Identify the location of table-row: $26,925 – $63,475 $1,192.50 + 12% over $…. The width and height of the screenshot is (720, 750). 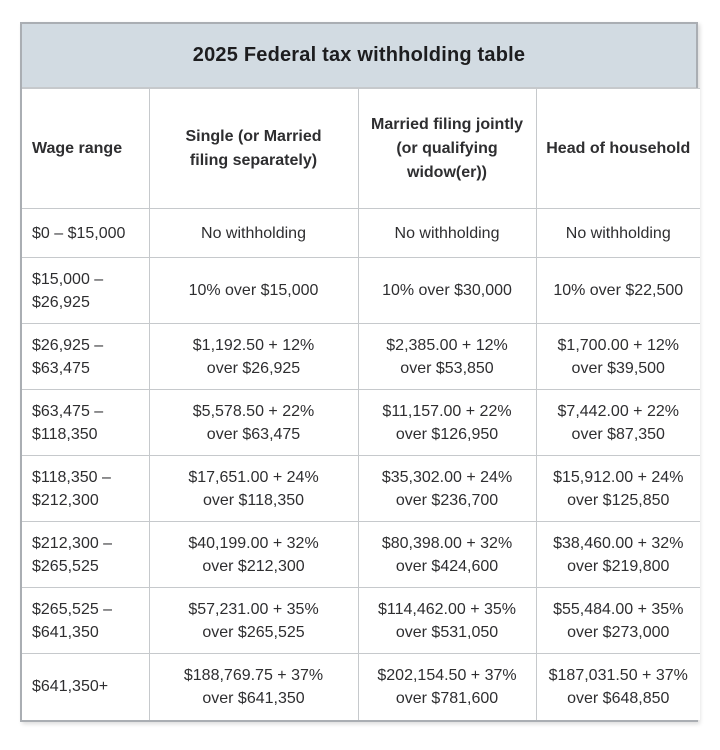
(361, 356).